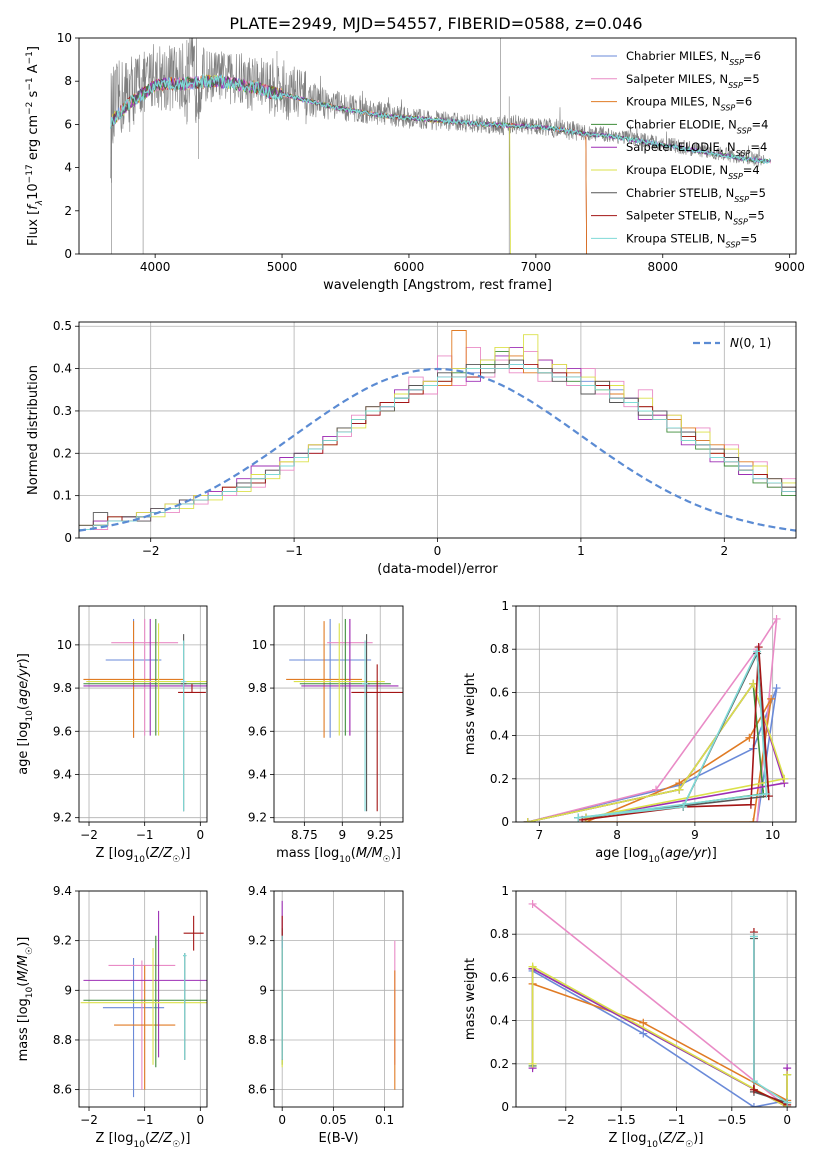  What do you see at coordinates (155, 267) in the screenshot?
I see `x-tick-label: 4000` at bounding box center [155, 267].